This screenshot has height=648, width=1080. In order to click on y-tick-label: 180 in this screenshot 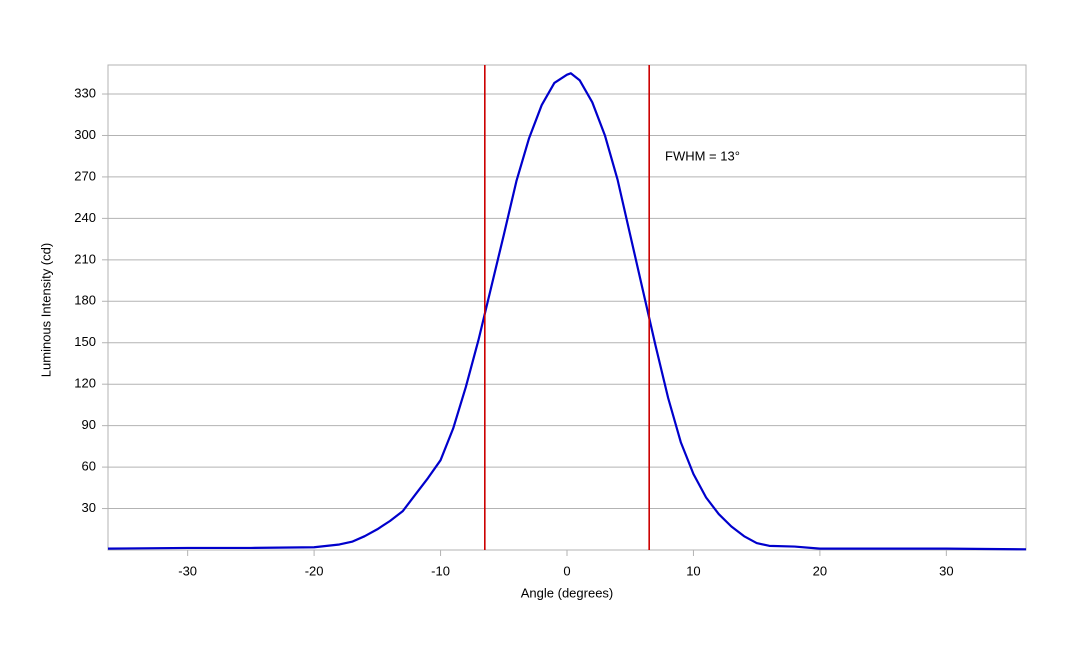, I will do `click(85, 300)`.